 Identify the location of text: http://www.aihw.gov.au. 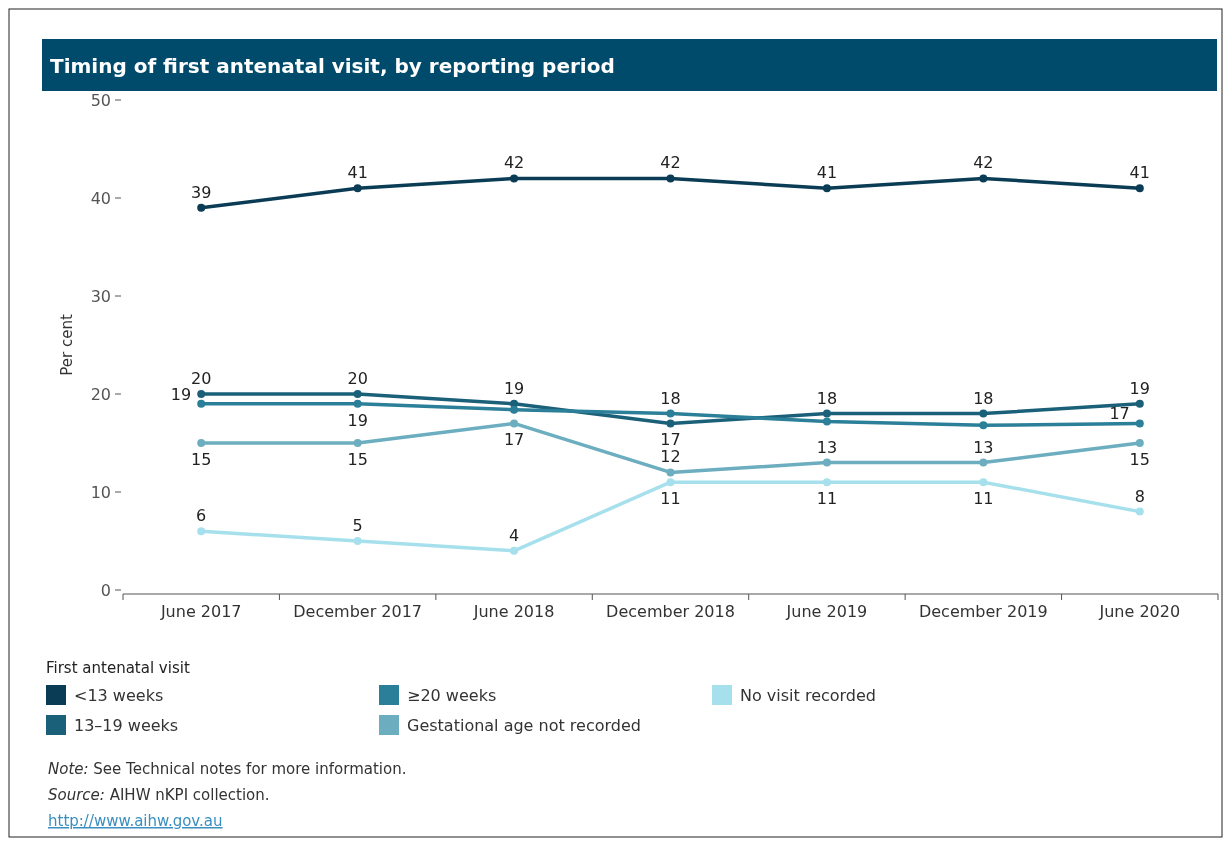
(135, 821).